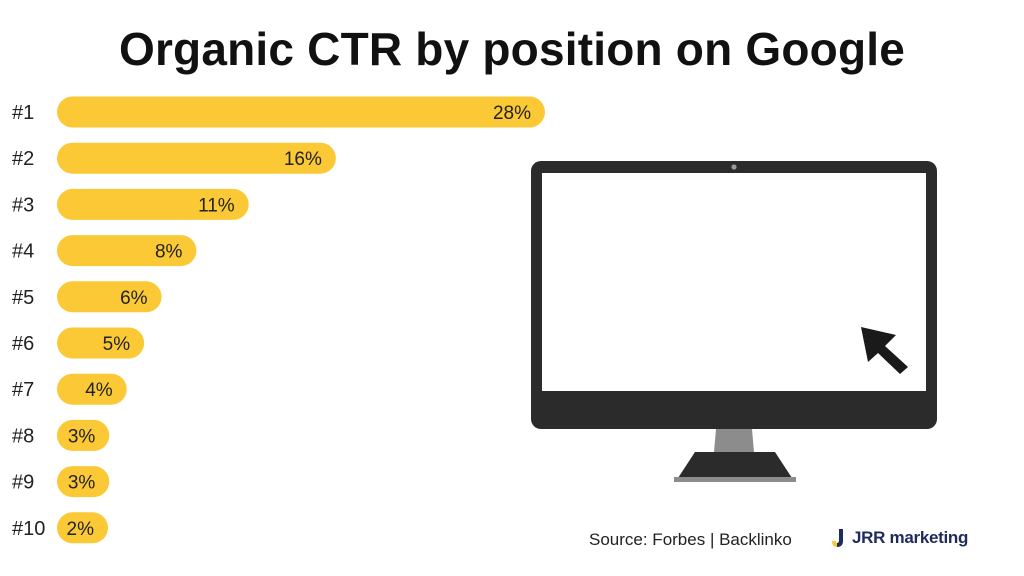 Image resolution: width=1024 pixels, height=576 pixels. I want to click on jrr-logo-icon, so click(837, 538).